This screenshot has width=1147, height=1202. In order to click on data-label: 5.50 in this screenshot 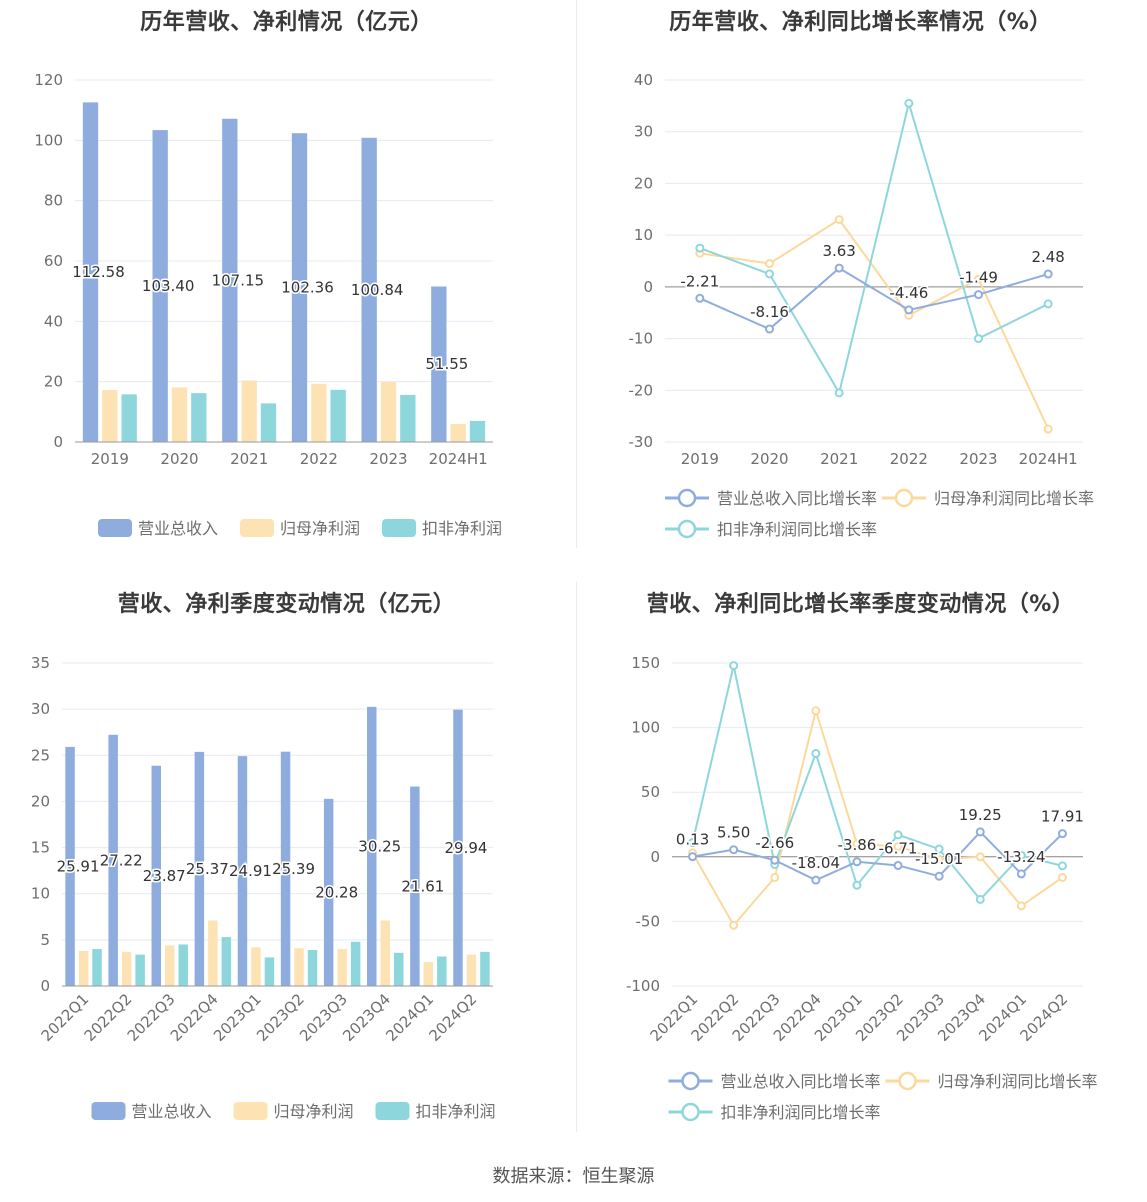, I will do `click(733, 833)`.